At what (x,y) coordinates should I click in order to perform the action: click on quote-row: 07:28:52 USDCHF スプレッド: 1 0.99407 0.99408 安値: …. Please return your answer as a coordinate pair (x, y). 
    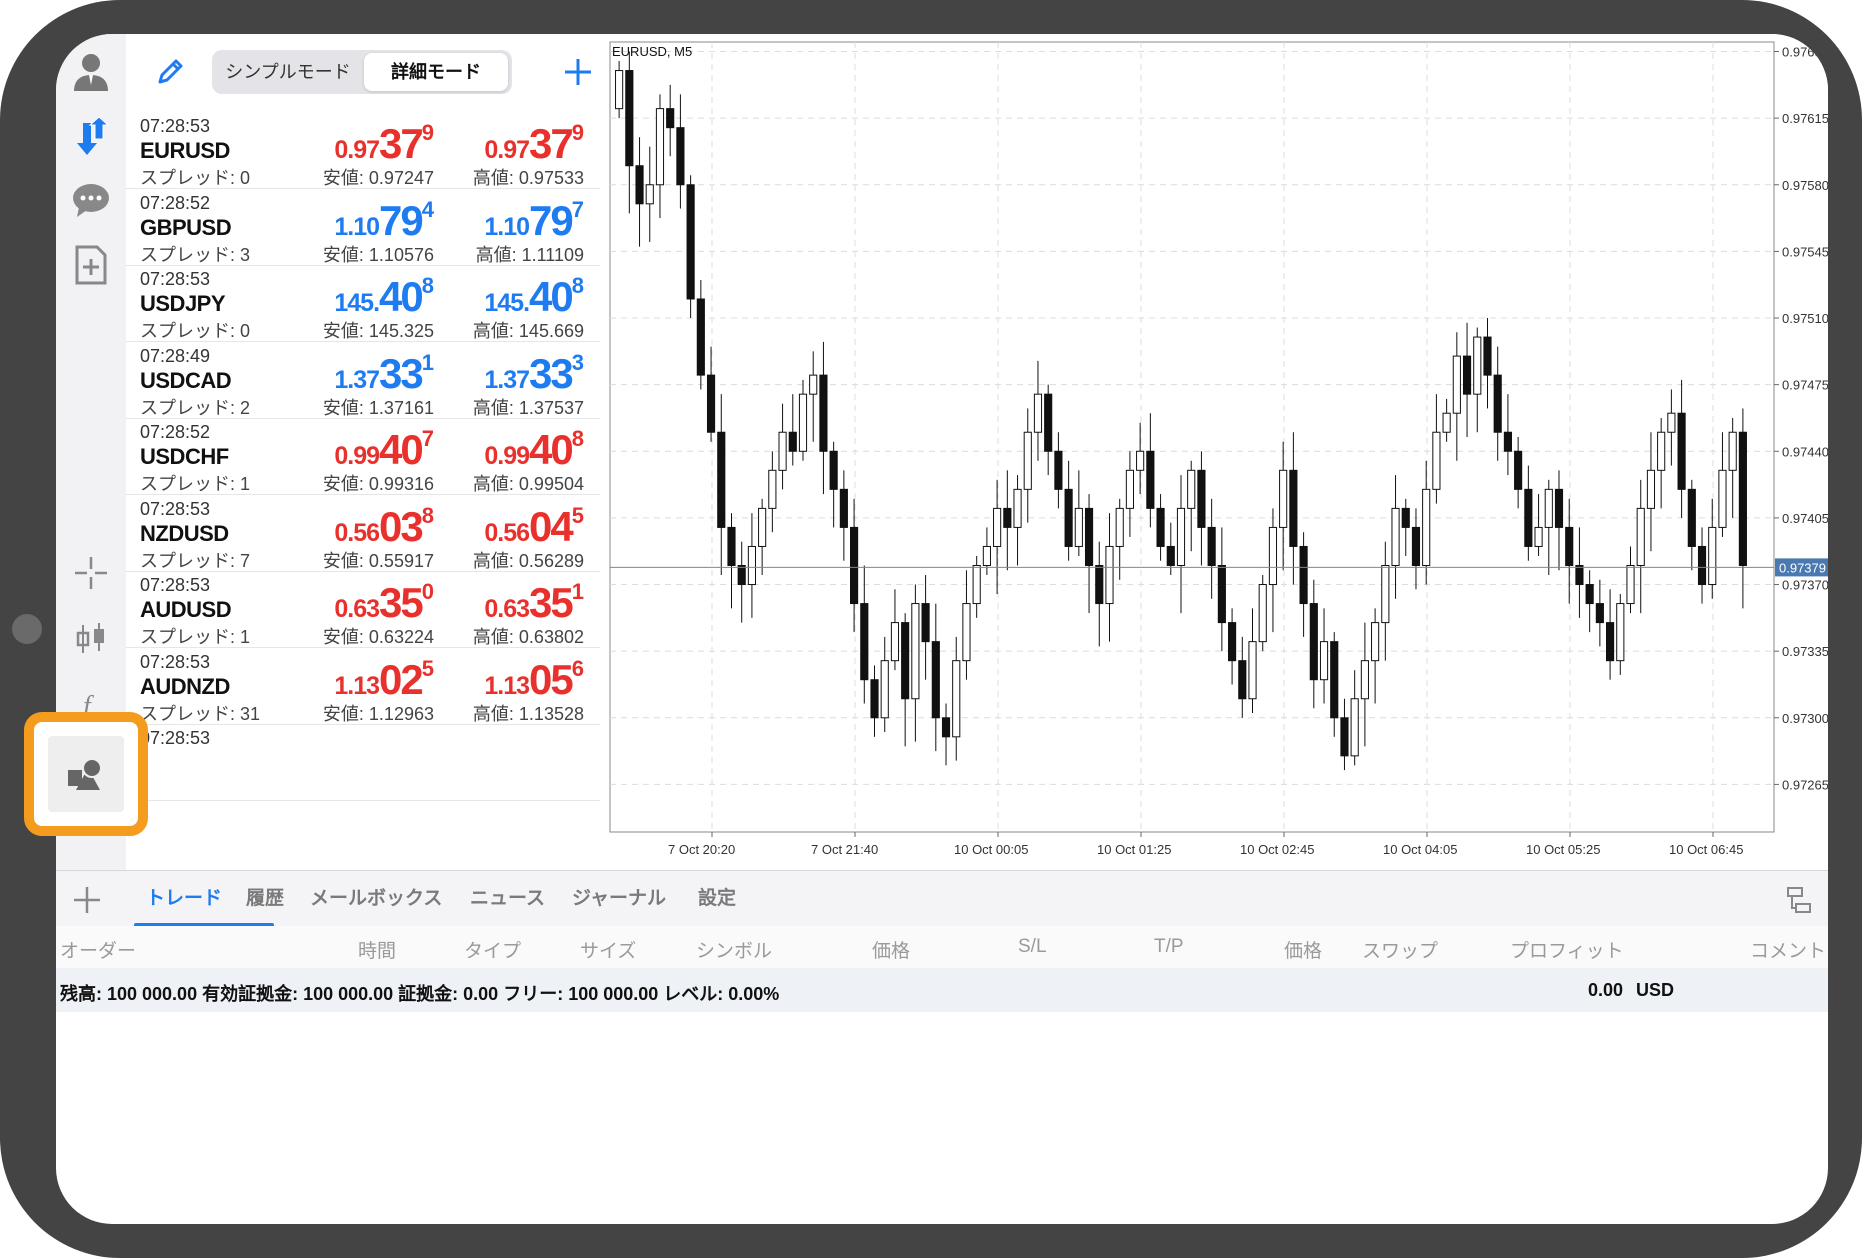
    Looking at the image, I should click on (363, 456).